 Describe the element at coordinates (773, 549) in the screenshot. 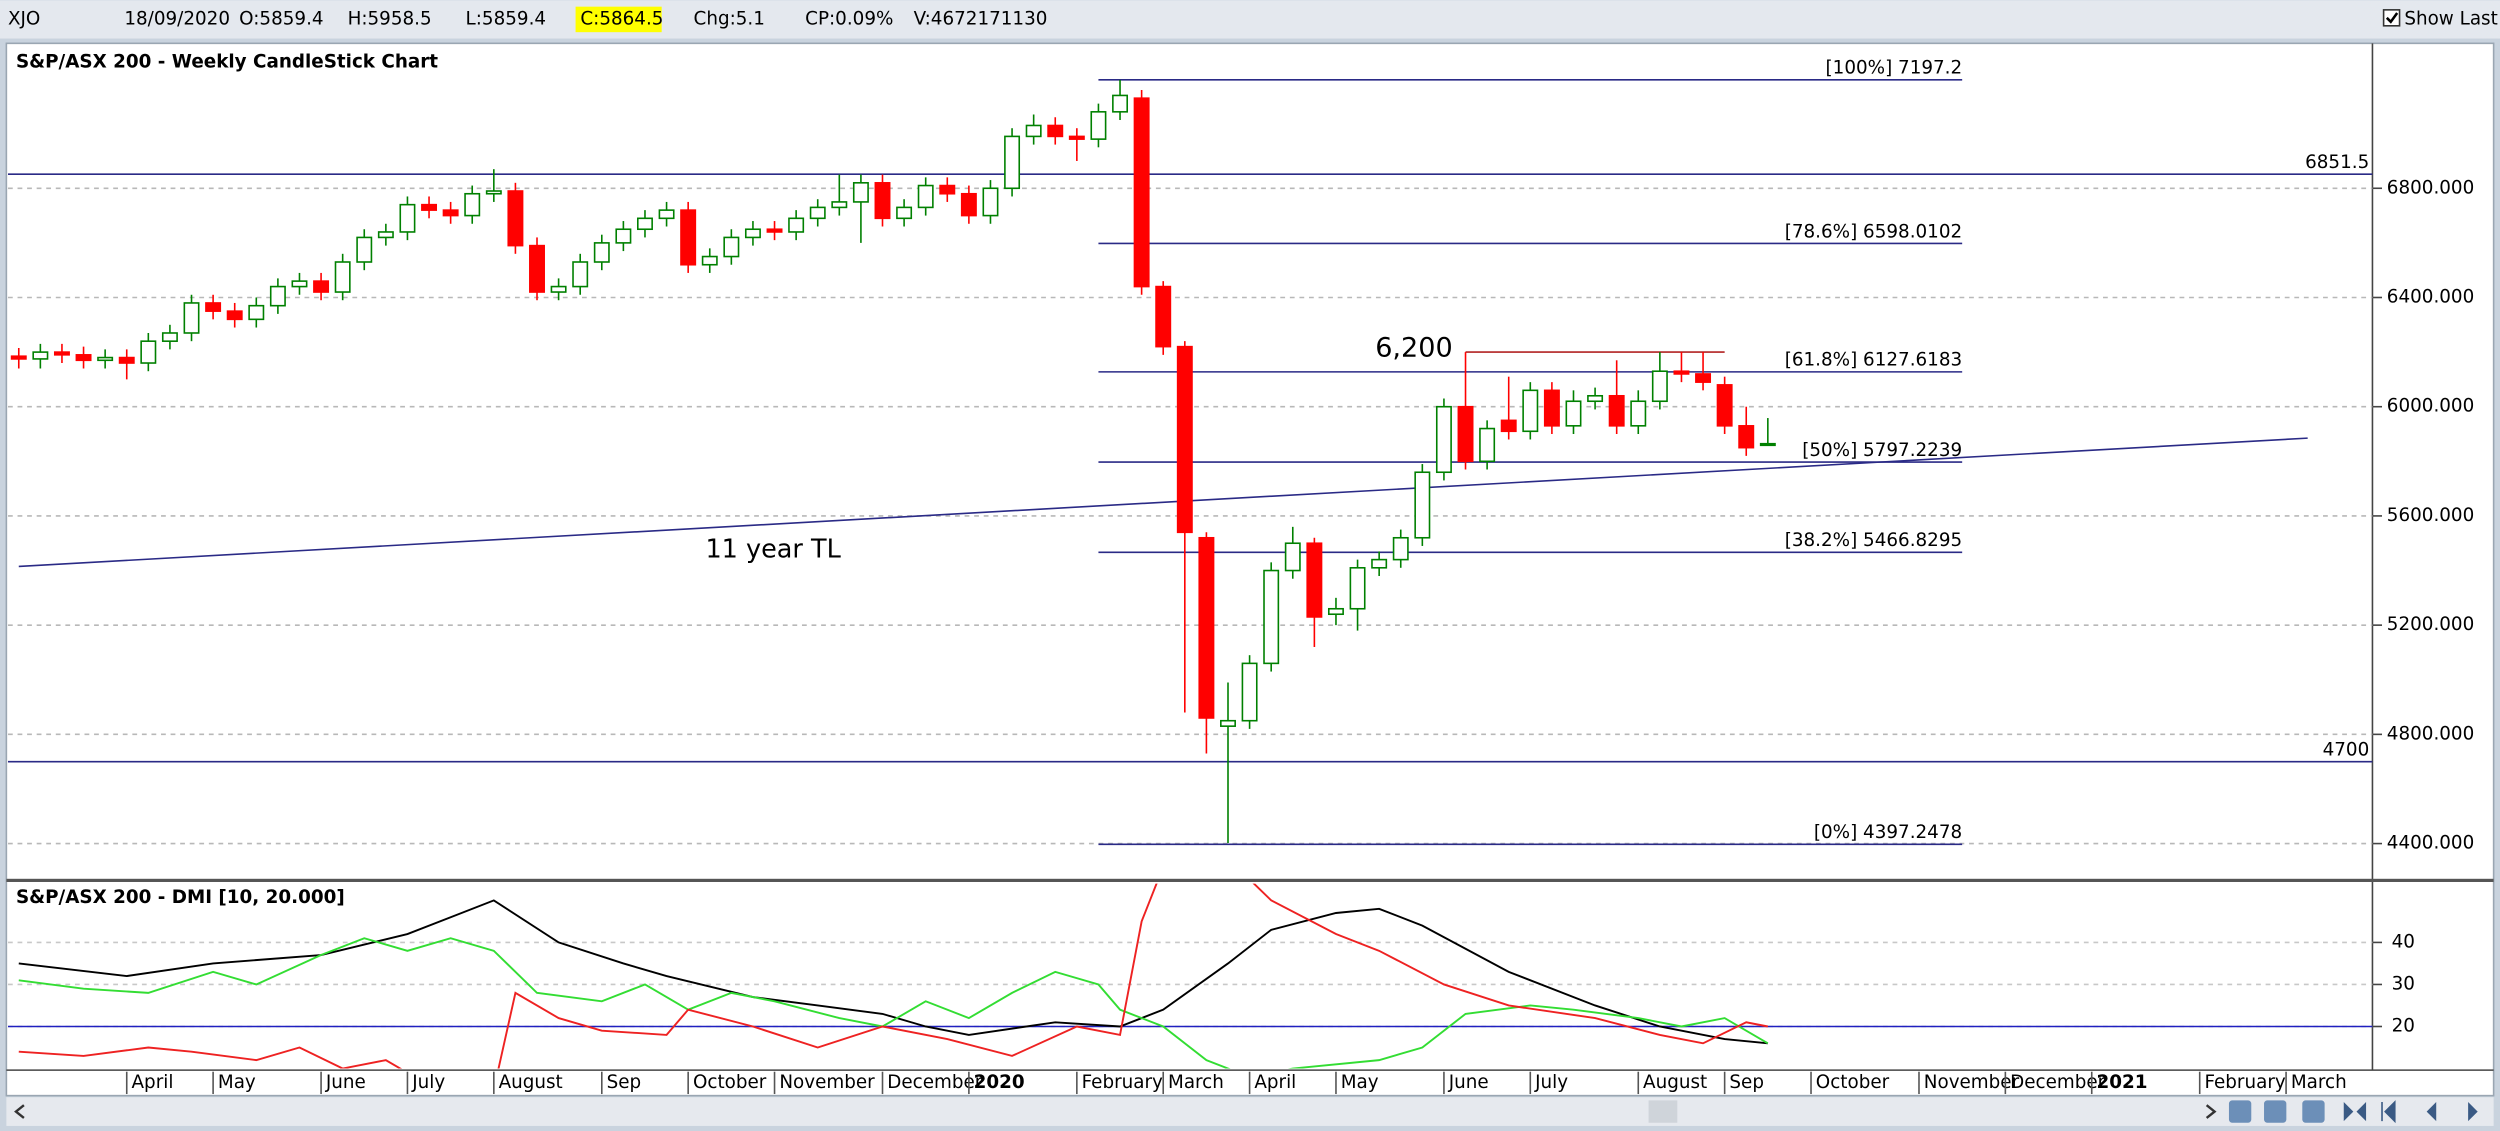

I see `trendline-label: 11 year TL` at that location.